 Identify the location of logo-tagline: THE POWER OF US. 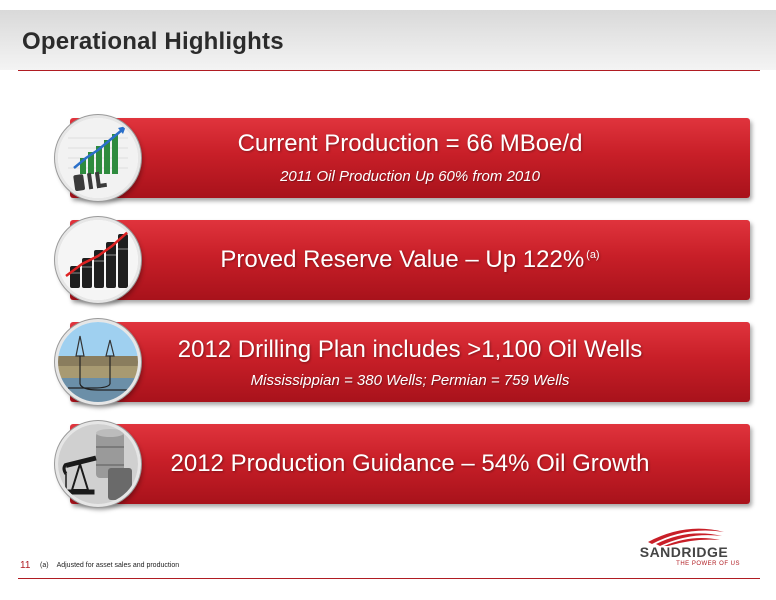
(708, 564).